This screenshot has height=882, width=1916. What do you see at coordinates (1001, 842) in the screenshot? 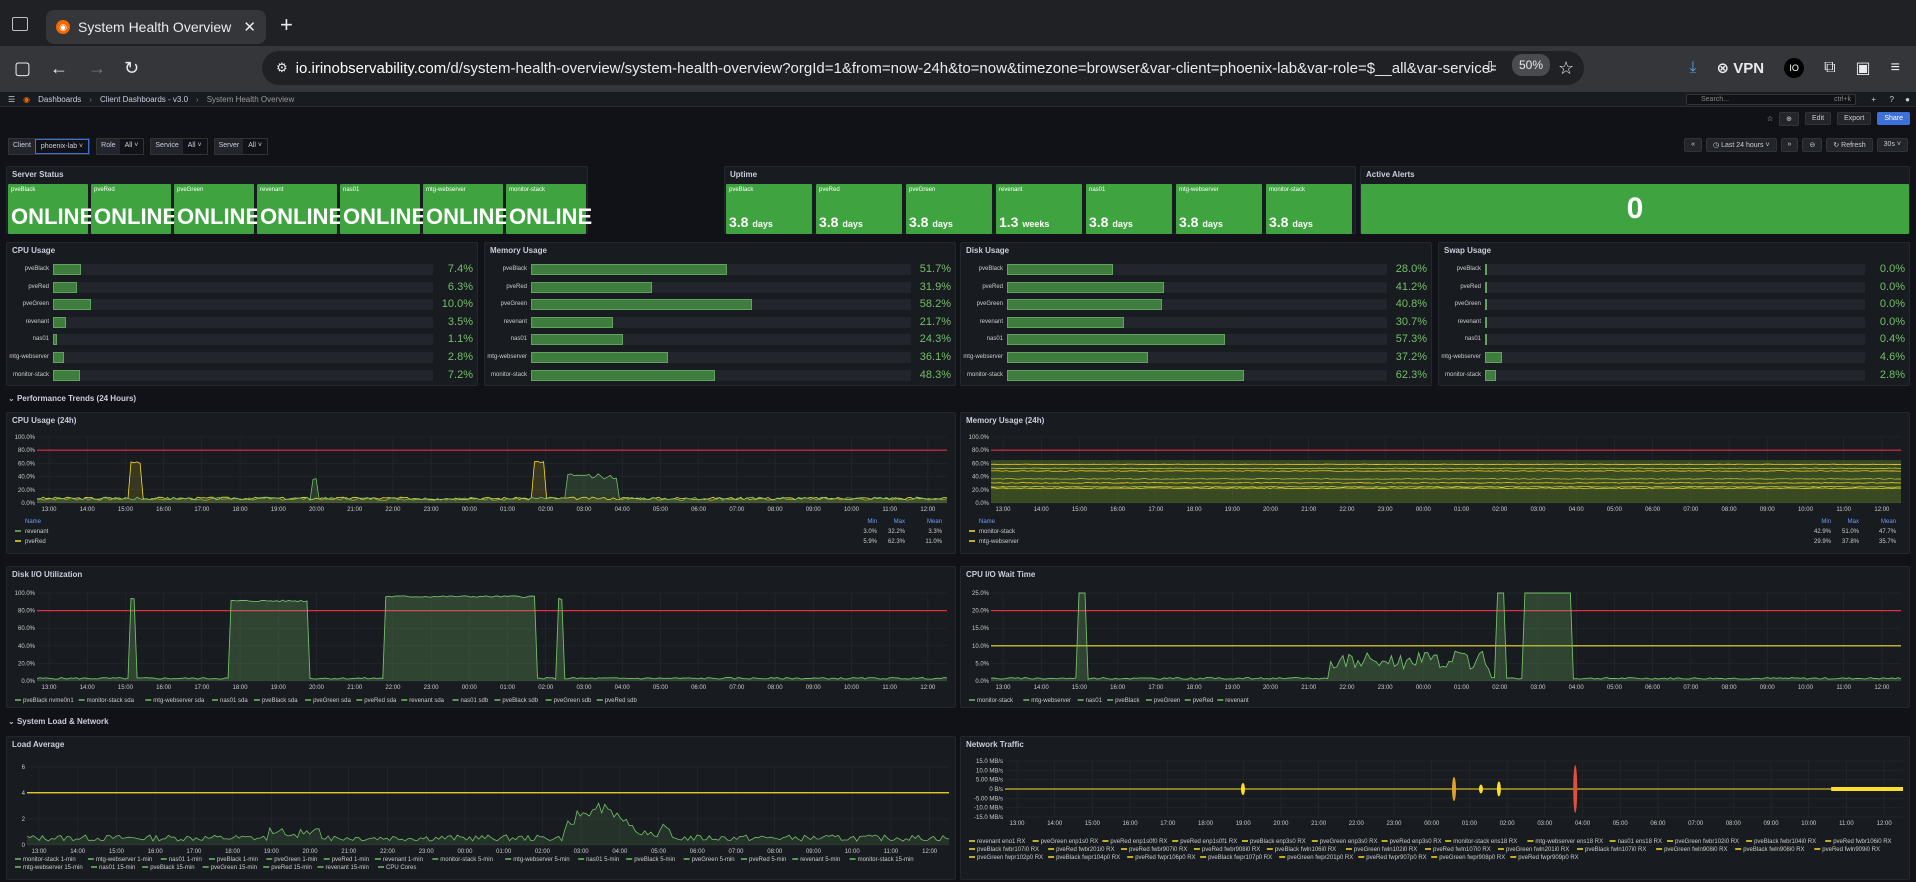
I see `legend-item: revenant eno1 RX` at bounding box center [1001, 842].